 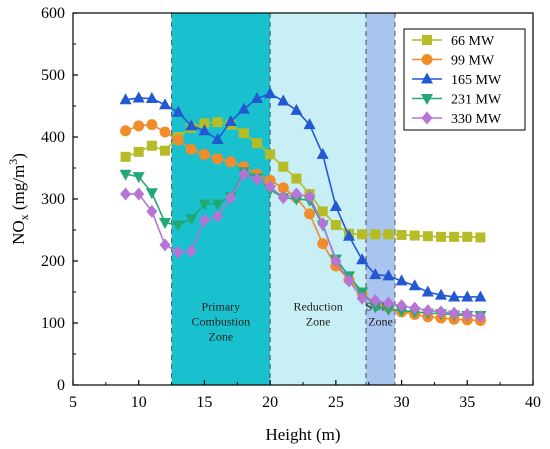 I want to click on zone-label-reduction: Zone, so click(x=318, y=322).